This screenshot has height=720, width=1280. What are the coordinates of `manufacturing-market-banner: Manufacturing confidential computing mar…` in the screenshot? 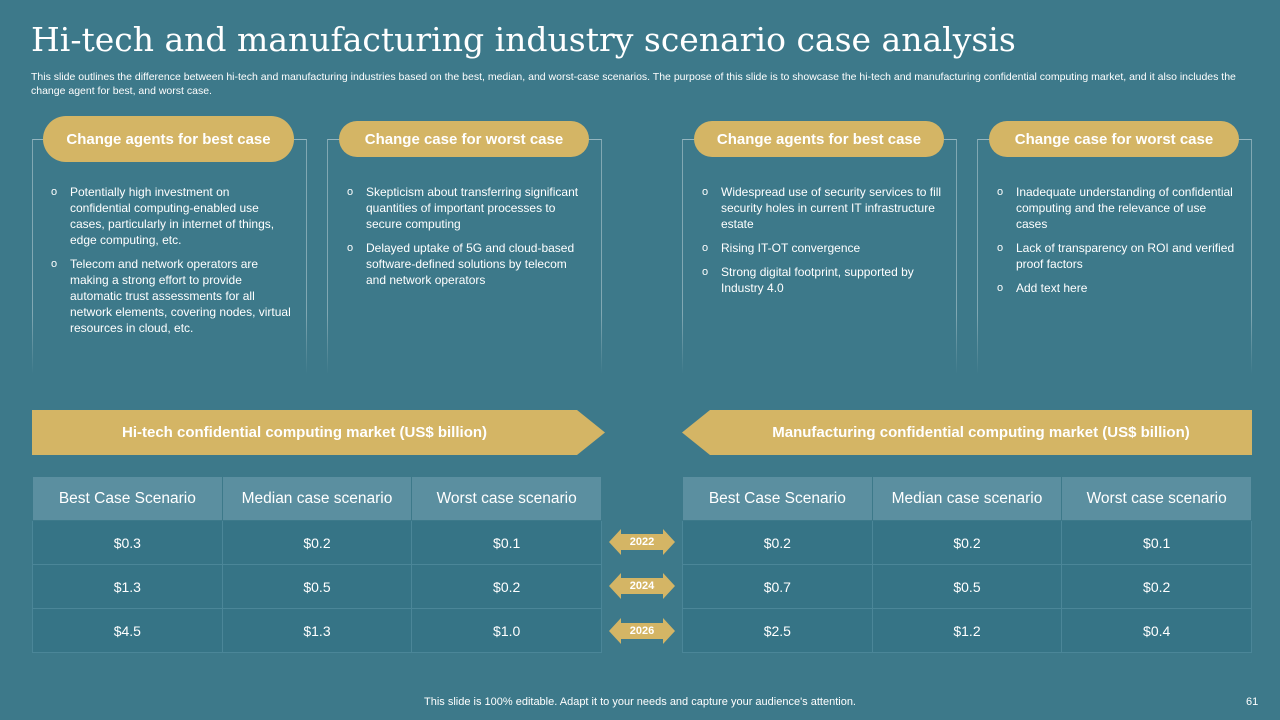 It's located at (967, 432).